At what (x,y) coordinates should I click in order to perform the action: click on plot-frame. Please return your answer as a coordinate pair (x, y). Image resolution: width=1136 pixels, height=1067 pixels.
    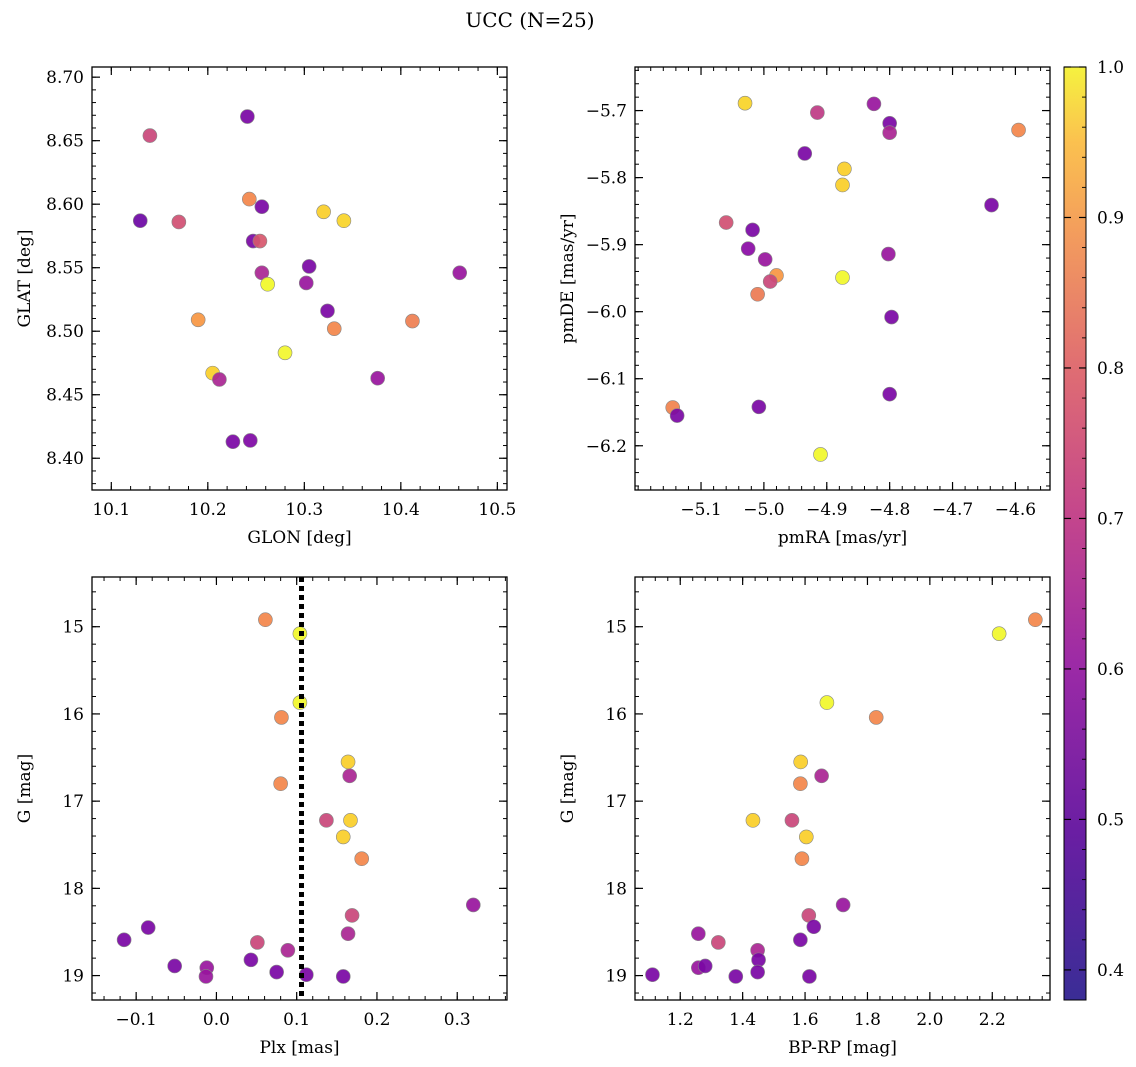
    Looking at the image, I should click on (299, 278).